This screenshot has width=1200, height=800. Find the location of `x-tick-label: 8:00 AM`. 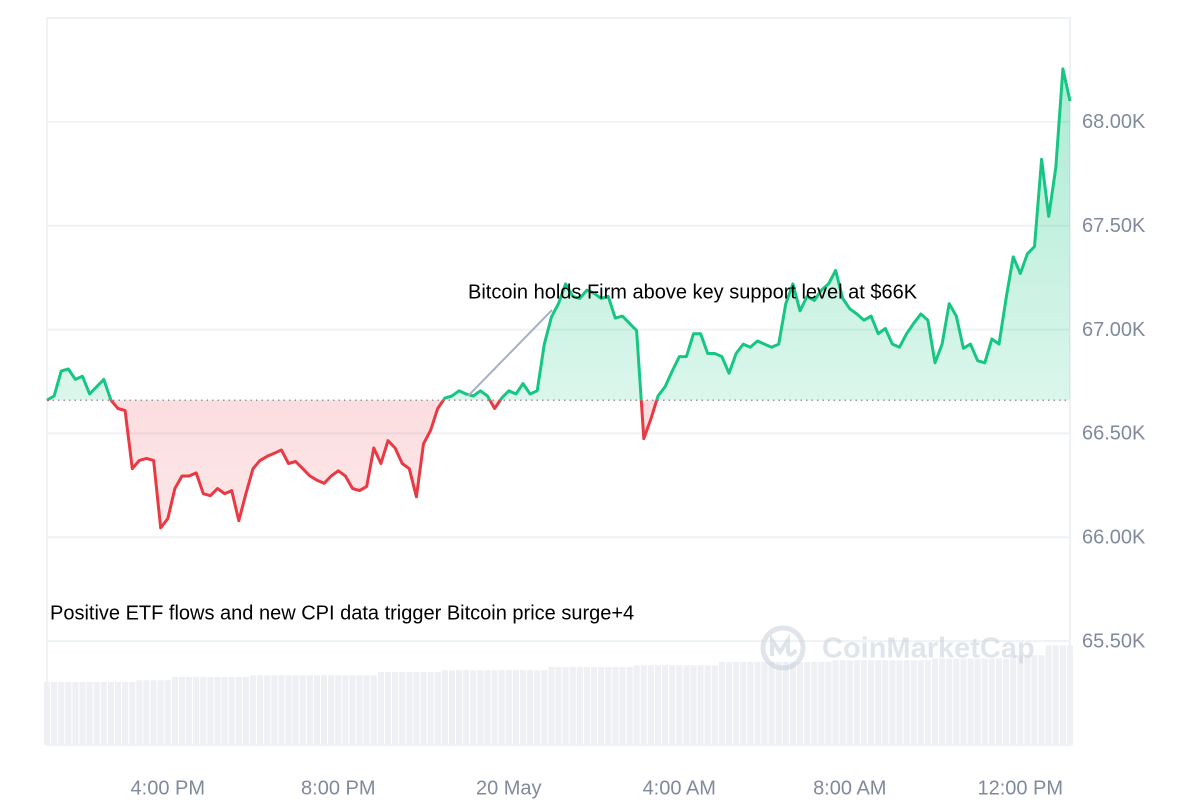

x-tick-label: 8:00 AM is located at coordinates (849, 788).